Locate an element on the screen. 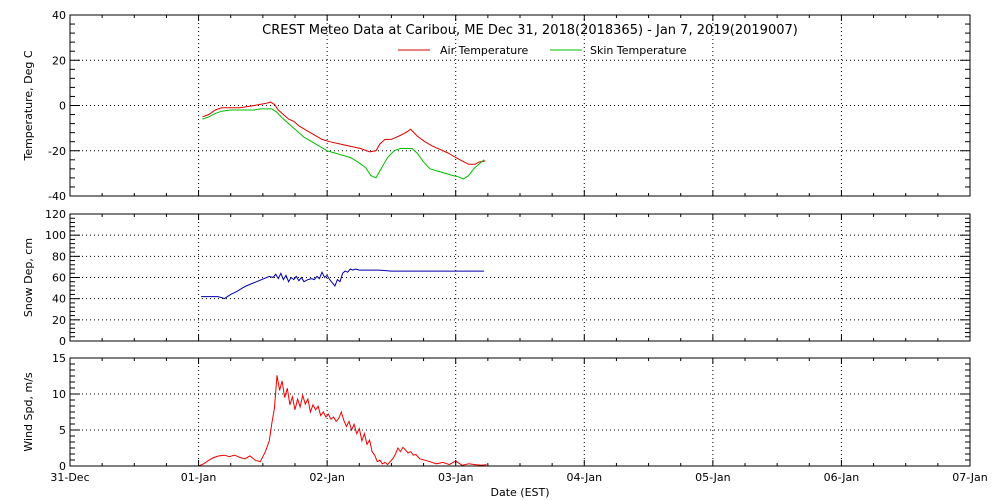 The image size is (1000, 500). x-tick-label: 05-Jan is located at coordinates (713, 477).